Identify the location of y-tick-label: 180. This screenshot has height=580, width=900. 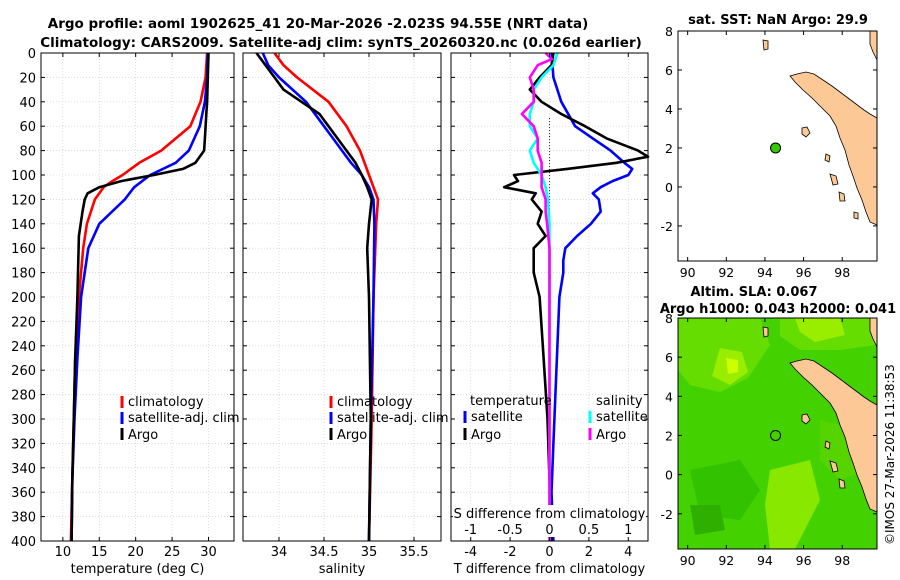
(23, 274).